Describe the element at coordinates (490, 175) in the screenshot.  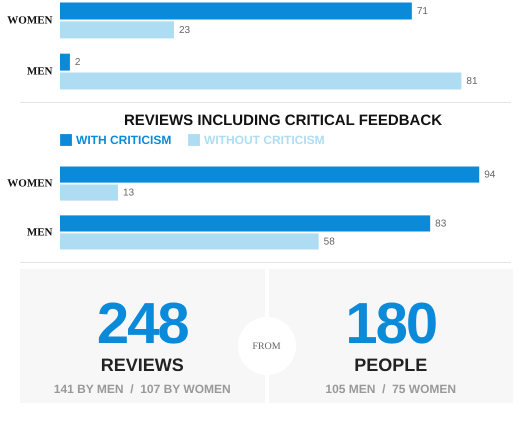
I see `data-label: 94` at that location.